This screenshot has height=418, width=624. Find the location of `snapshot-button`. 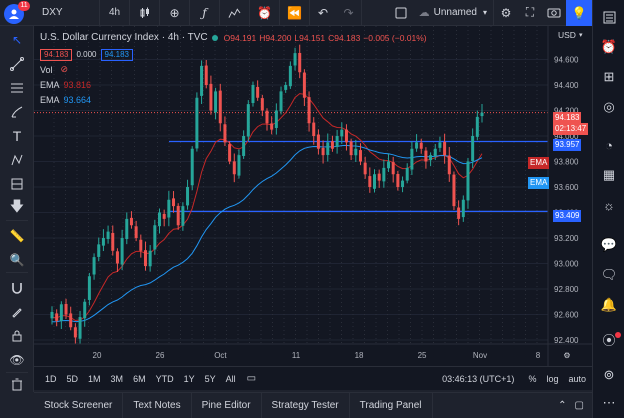

snapshot-button is located at coordinates (554, 13).